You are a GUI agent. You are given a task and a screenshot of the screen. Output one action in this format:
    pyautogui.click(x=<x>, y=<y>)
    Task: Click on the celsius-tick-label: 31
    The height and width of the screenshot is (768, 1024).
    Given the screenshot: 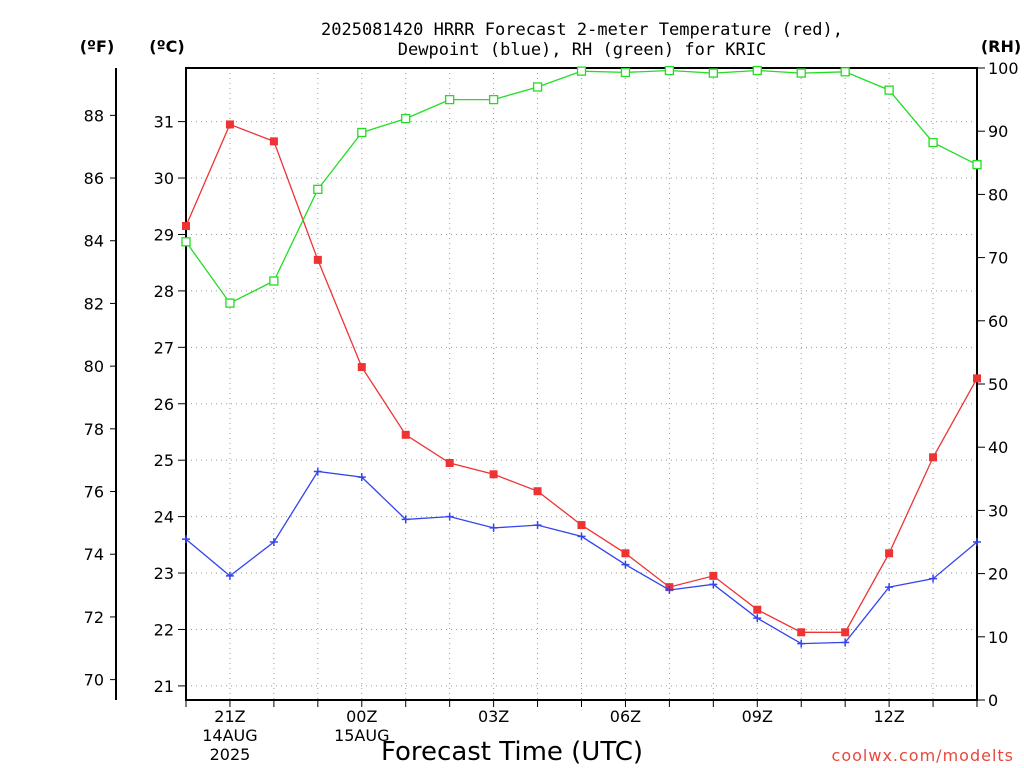 What is the action you would take?
    pyautogui.click(x=164, y=122)
    